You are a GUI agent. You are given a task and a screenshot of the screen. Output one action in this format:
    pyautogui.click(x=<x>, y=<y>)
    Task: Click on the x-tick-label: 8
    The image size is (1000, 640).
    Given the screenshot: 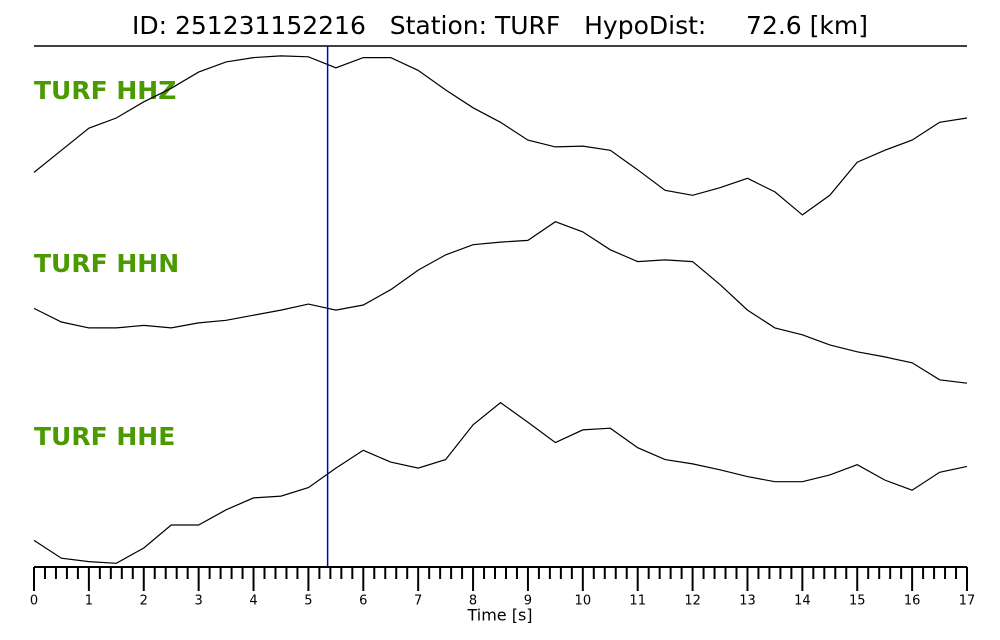 What is the action you would take?
    pyautogui.click(x=473, y=601)
    